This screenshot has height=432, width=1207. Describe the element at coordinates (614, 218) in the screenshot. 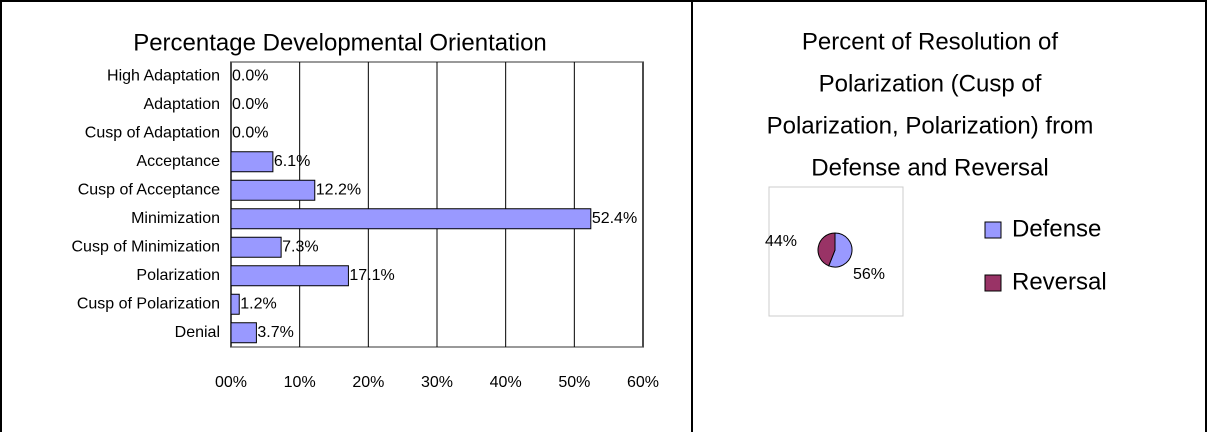

I see `value-label: 52.4%` at that location.